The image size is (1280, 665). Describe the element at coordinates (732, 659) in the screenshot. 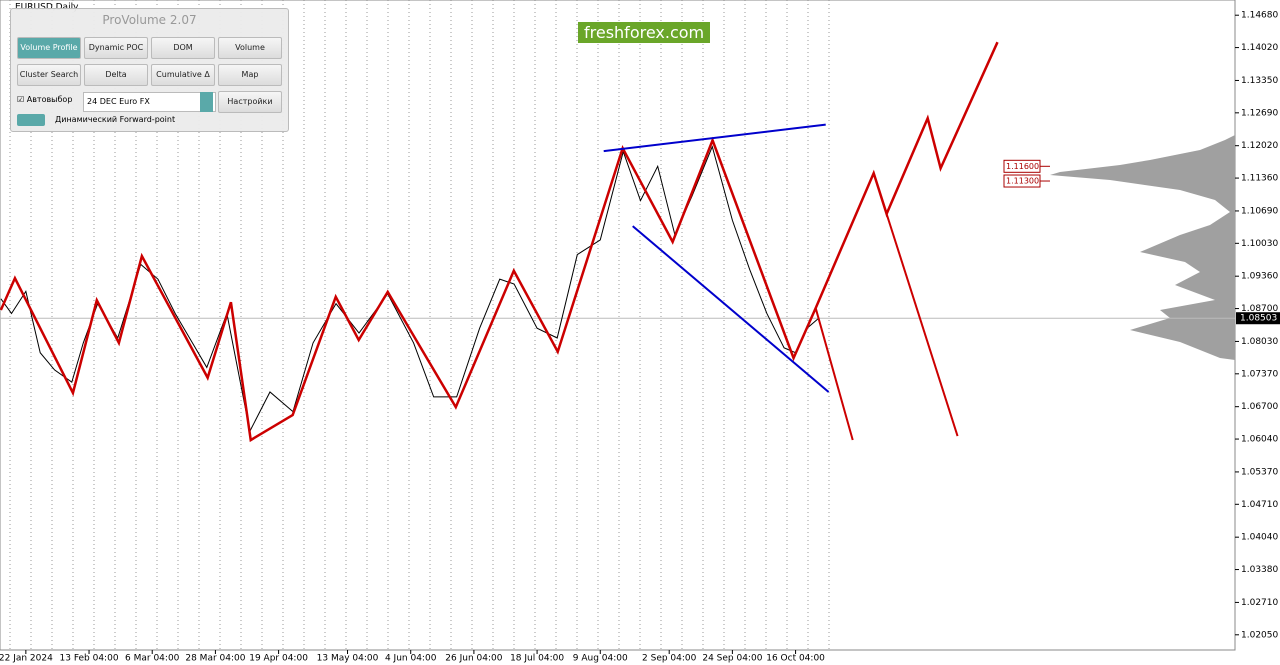

I see `x-tick-label: 24 Sep 04:00` at that location.